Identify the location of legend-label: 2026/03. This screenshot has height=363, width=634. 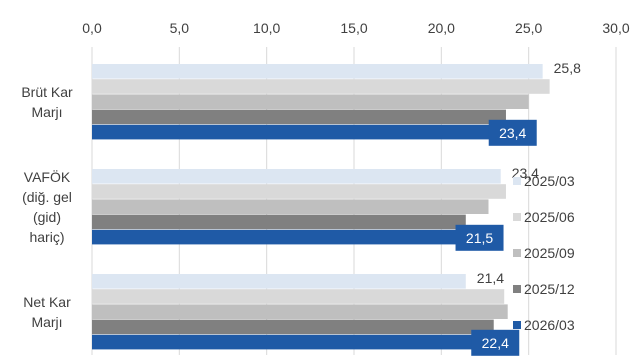
(549, 325).